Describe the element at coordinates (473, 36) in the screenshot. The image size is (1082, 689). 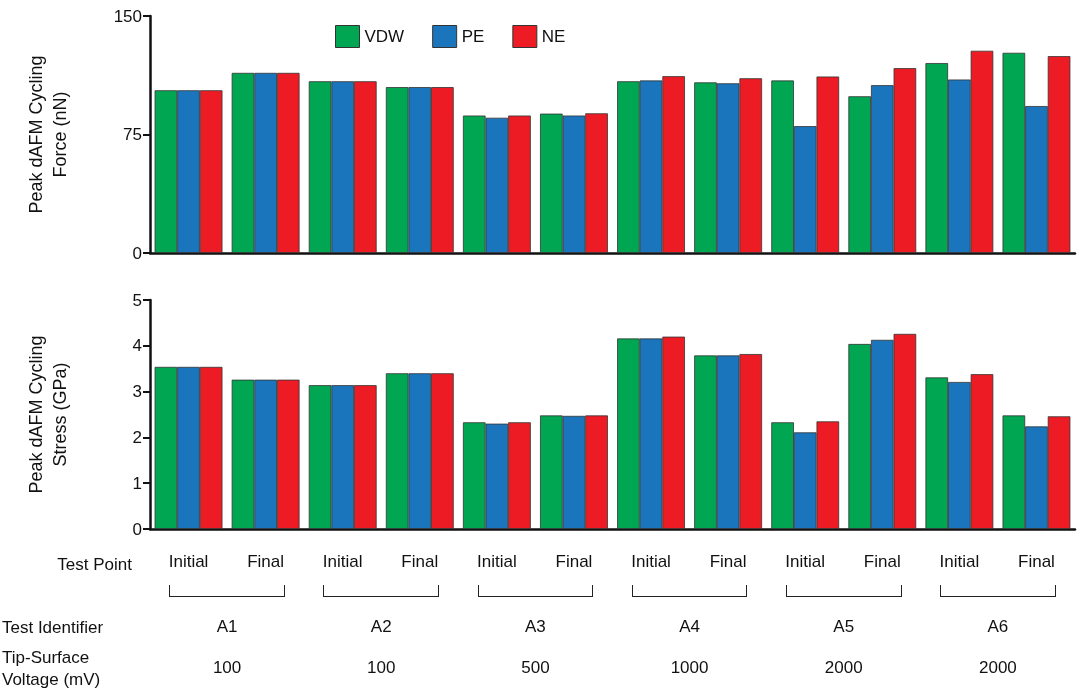
I see `legend-label: PE` at that location.